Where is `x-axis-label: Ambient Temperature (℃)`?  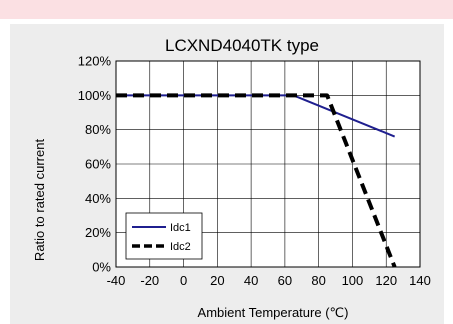 x-axis-label: Ambient Temperature (℃) is located at coordinates (273, 312).